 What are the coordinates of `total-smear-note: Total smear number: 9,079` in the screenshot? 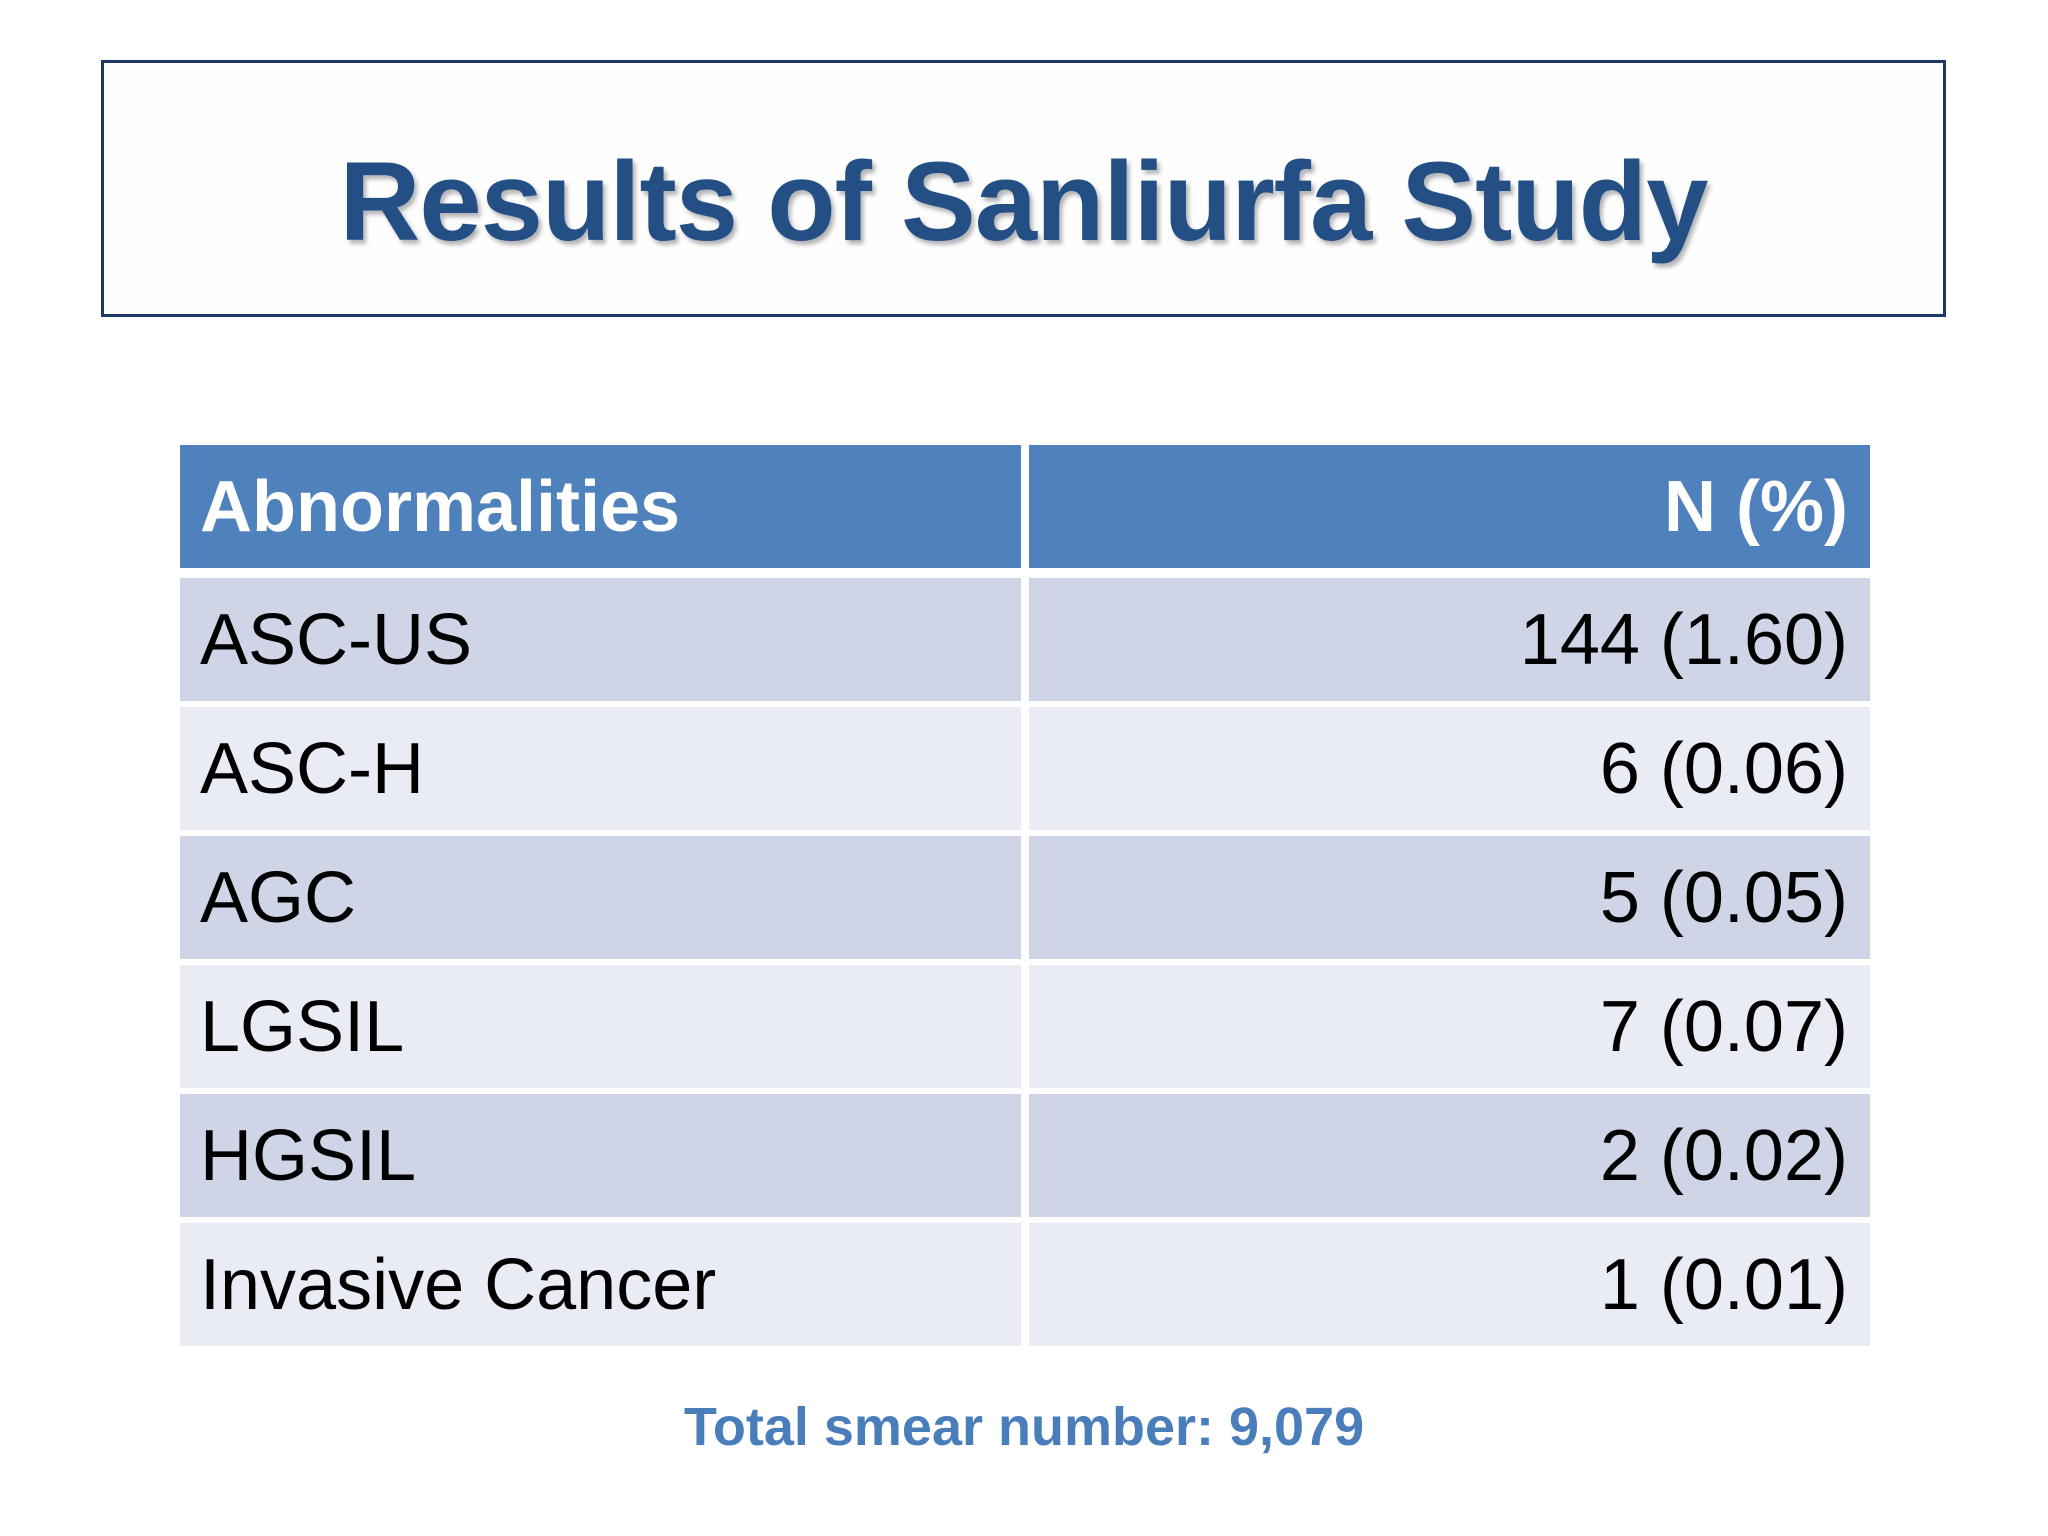 It's located at (1024, 1427).